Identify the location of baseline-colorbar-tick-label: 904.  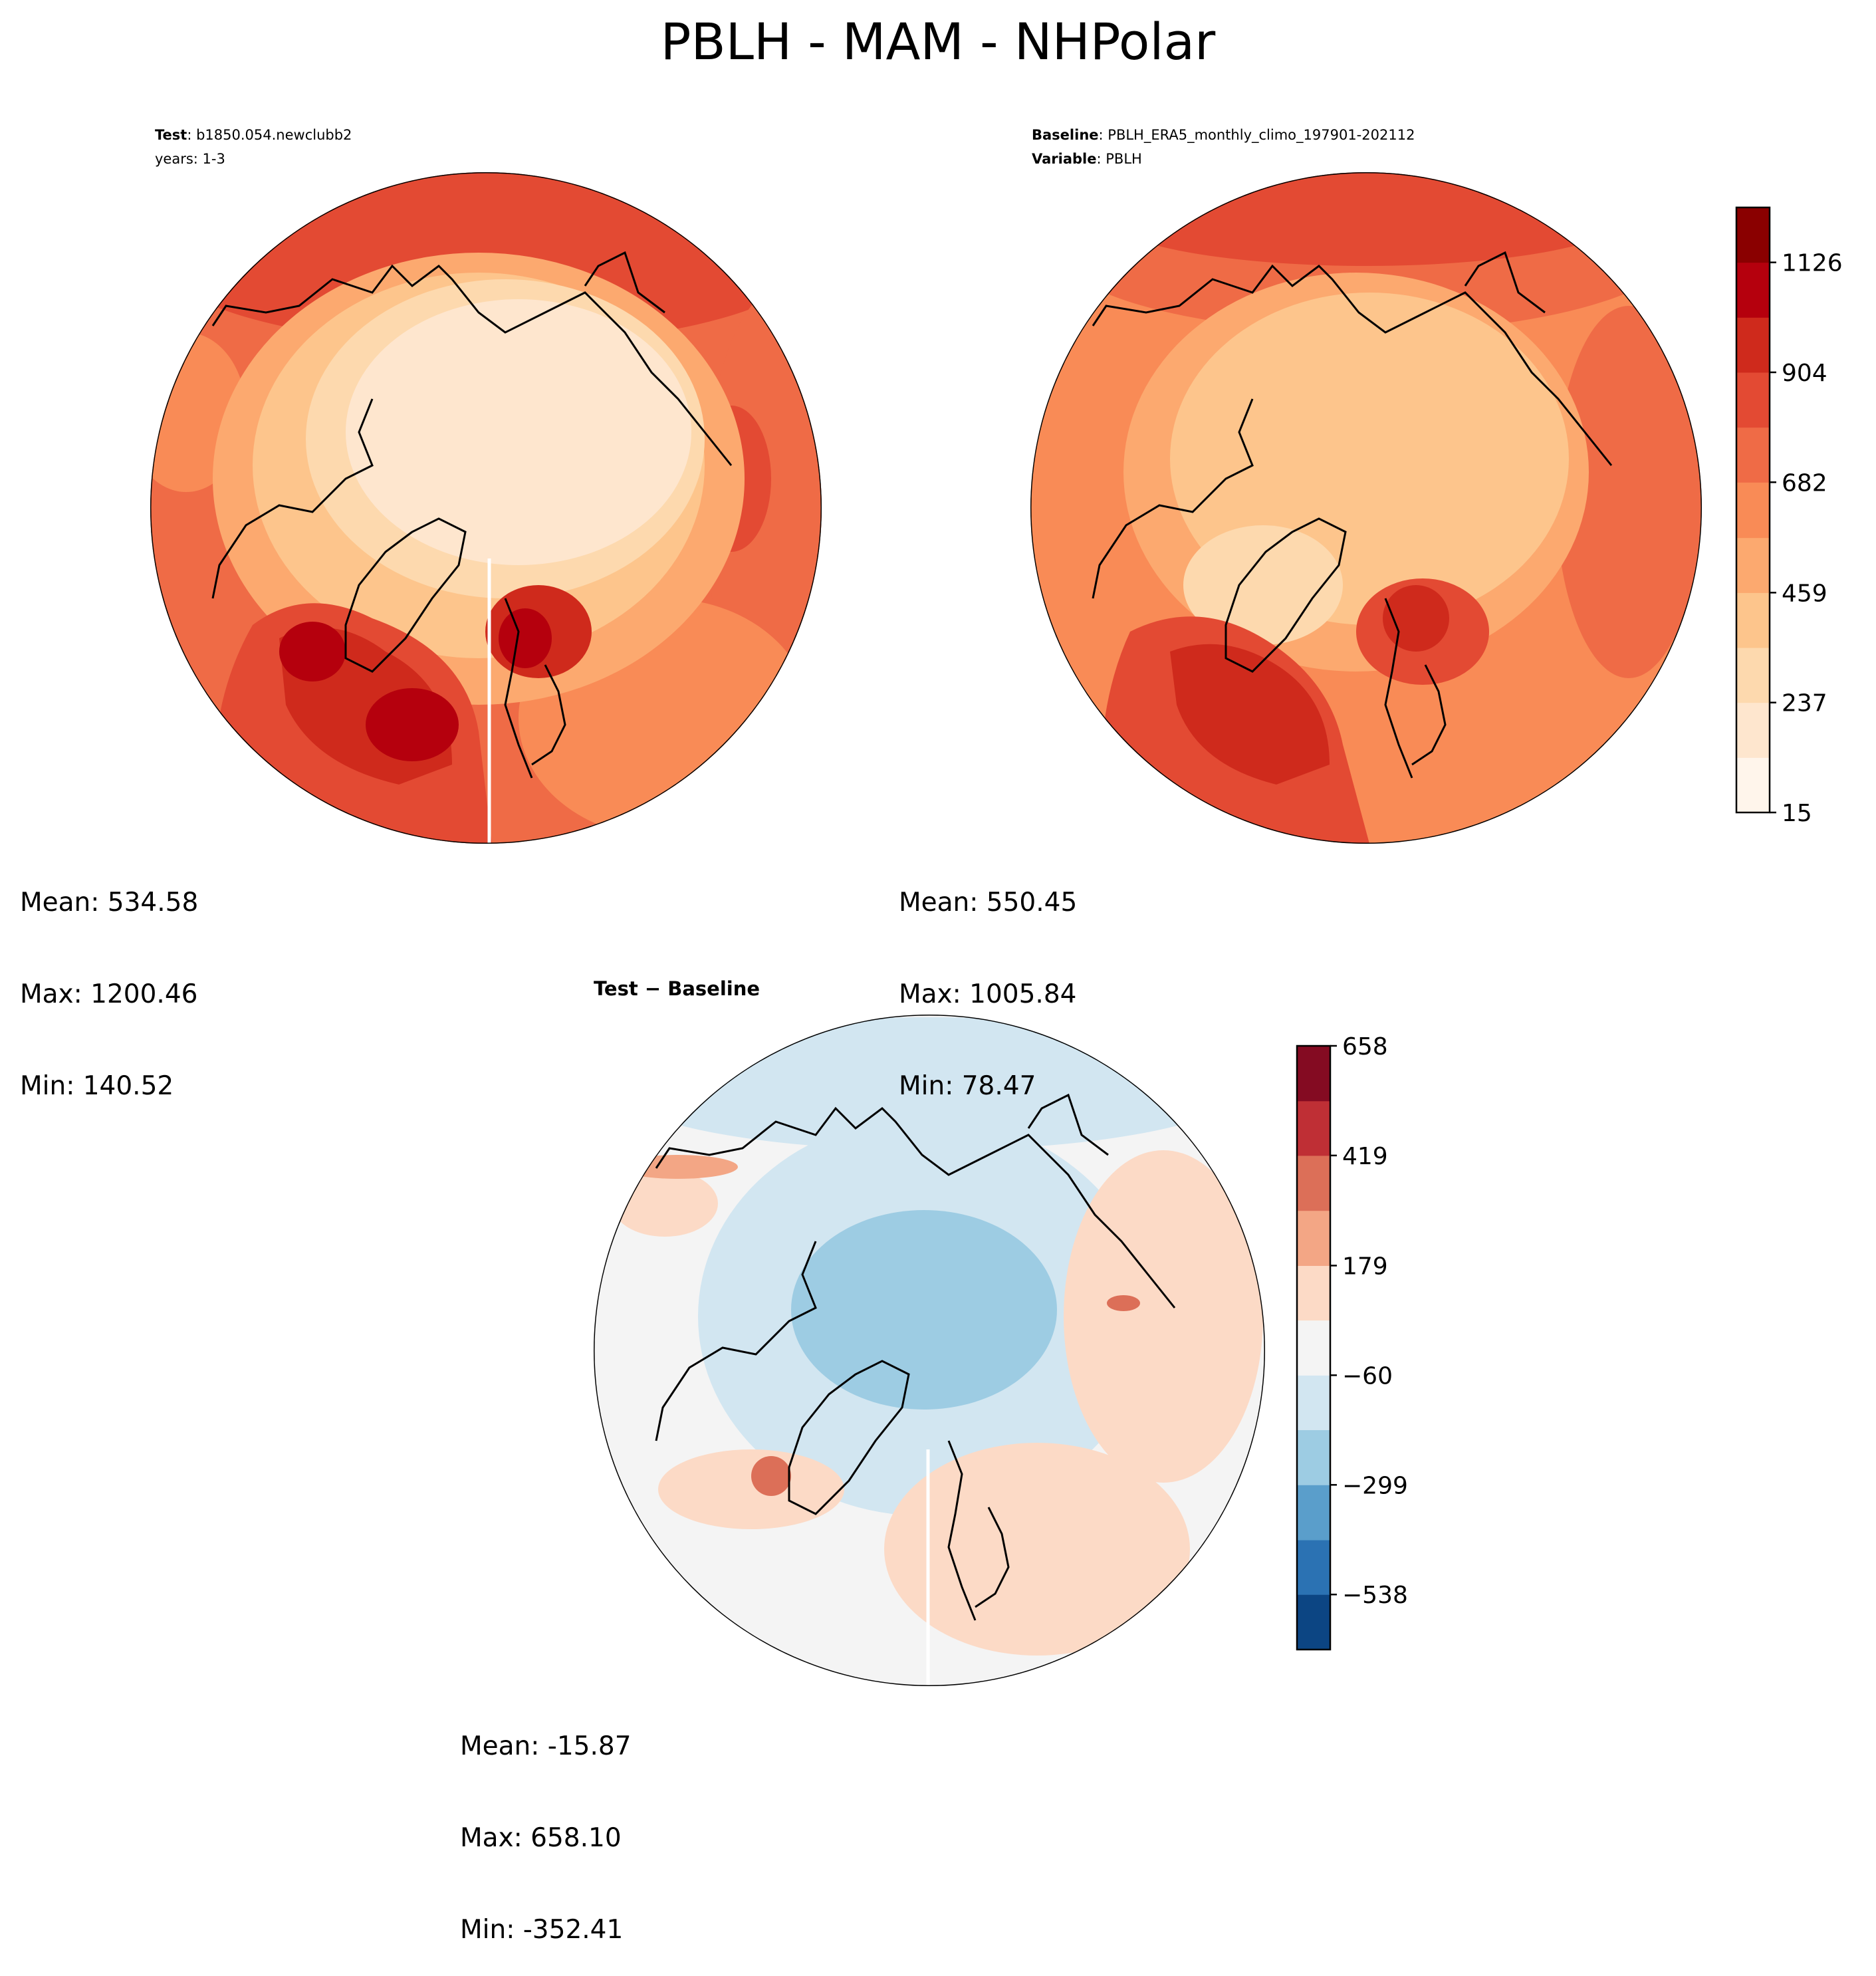
(1805, 373).